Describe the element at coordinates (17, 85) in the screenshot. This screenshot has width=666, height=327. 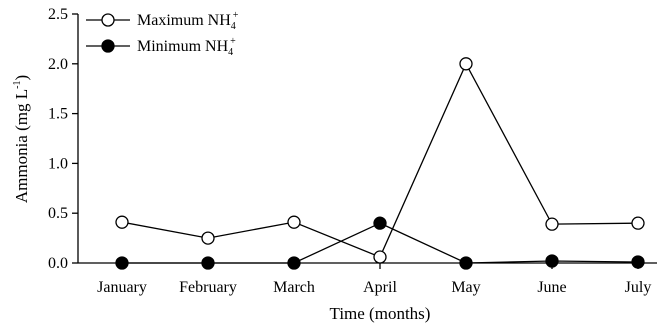
I see `y-axis-title-sup: -1` at that location.